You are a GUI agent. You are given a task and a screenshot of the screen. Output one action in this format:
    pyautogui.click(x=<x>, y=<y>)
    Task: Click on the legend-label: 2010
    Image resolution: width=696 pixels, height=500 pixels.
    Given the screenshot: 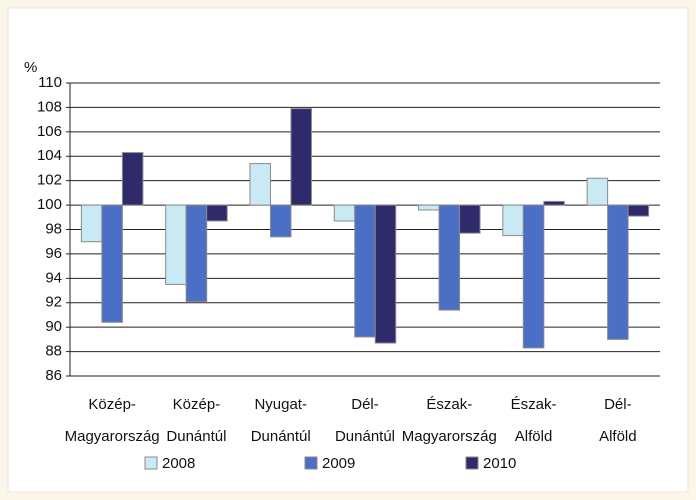 What is the action you would take?
    pyautogui.click(x=499, y=463)
    